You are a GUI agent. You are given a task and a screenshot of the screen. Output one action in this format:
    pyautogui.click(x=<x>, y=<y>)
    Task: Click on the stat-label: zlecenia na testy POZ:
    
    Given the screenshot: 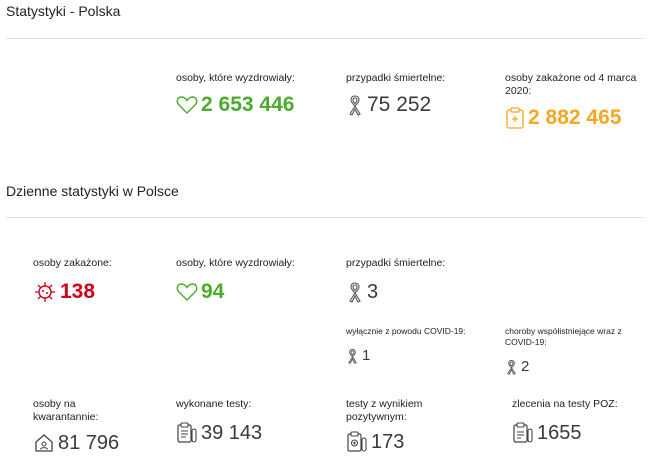 What is the action you would take?
    pyautogui.click(x=565, y=404)
    